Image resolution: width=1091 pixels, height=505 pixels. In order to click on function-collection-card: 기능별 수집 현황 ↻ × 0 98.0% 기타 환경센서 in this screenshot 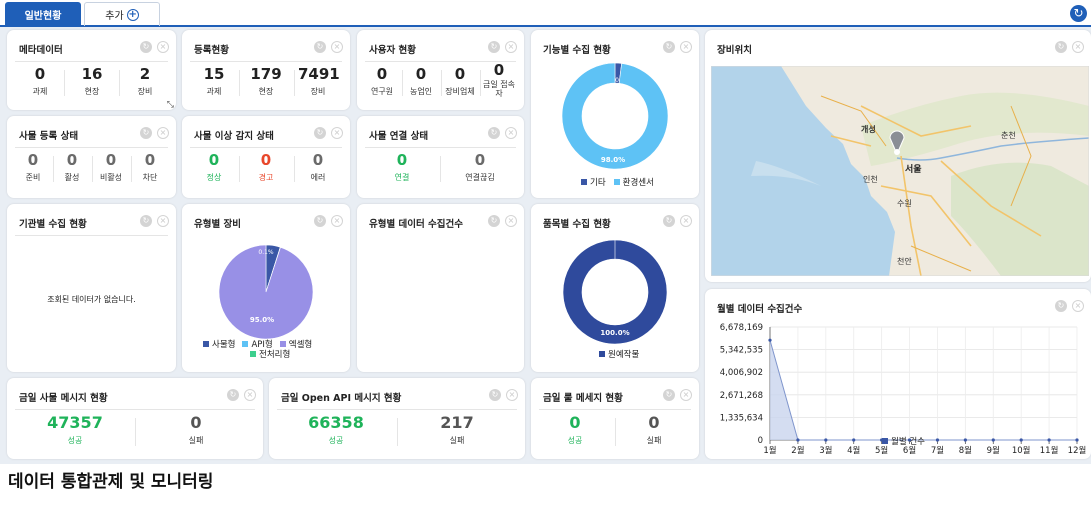, I will do `click(615, 114)`.